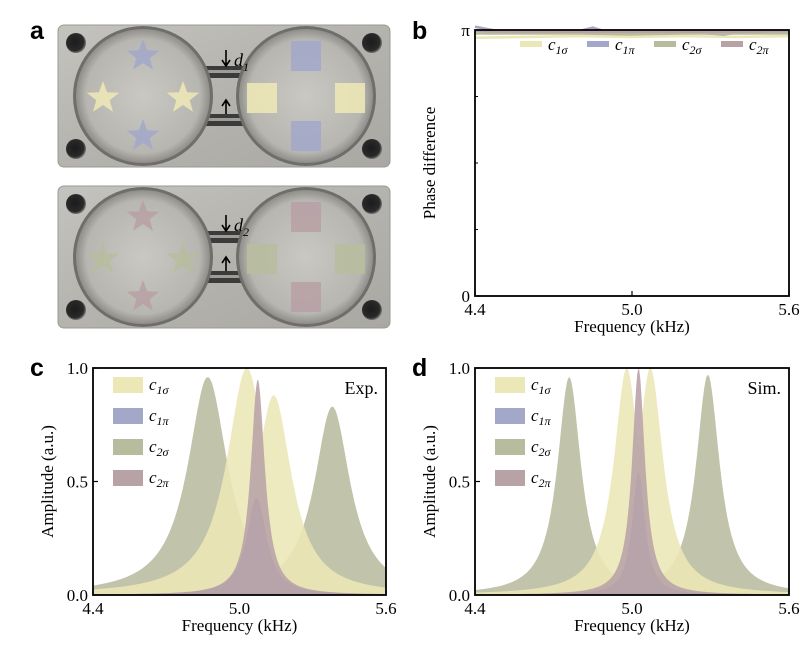 The image size is (811, 651). Describe the element at coordinates (362, 388) in the screenshot. I see `panel-tag: Exp.` at that location.